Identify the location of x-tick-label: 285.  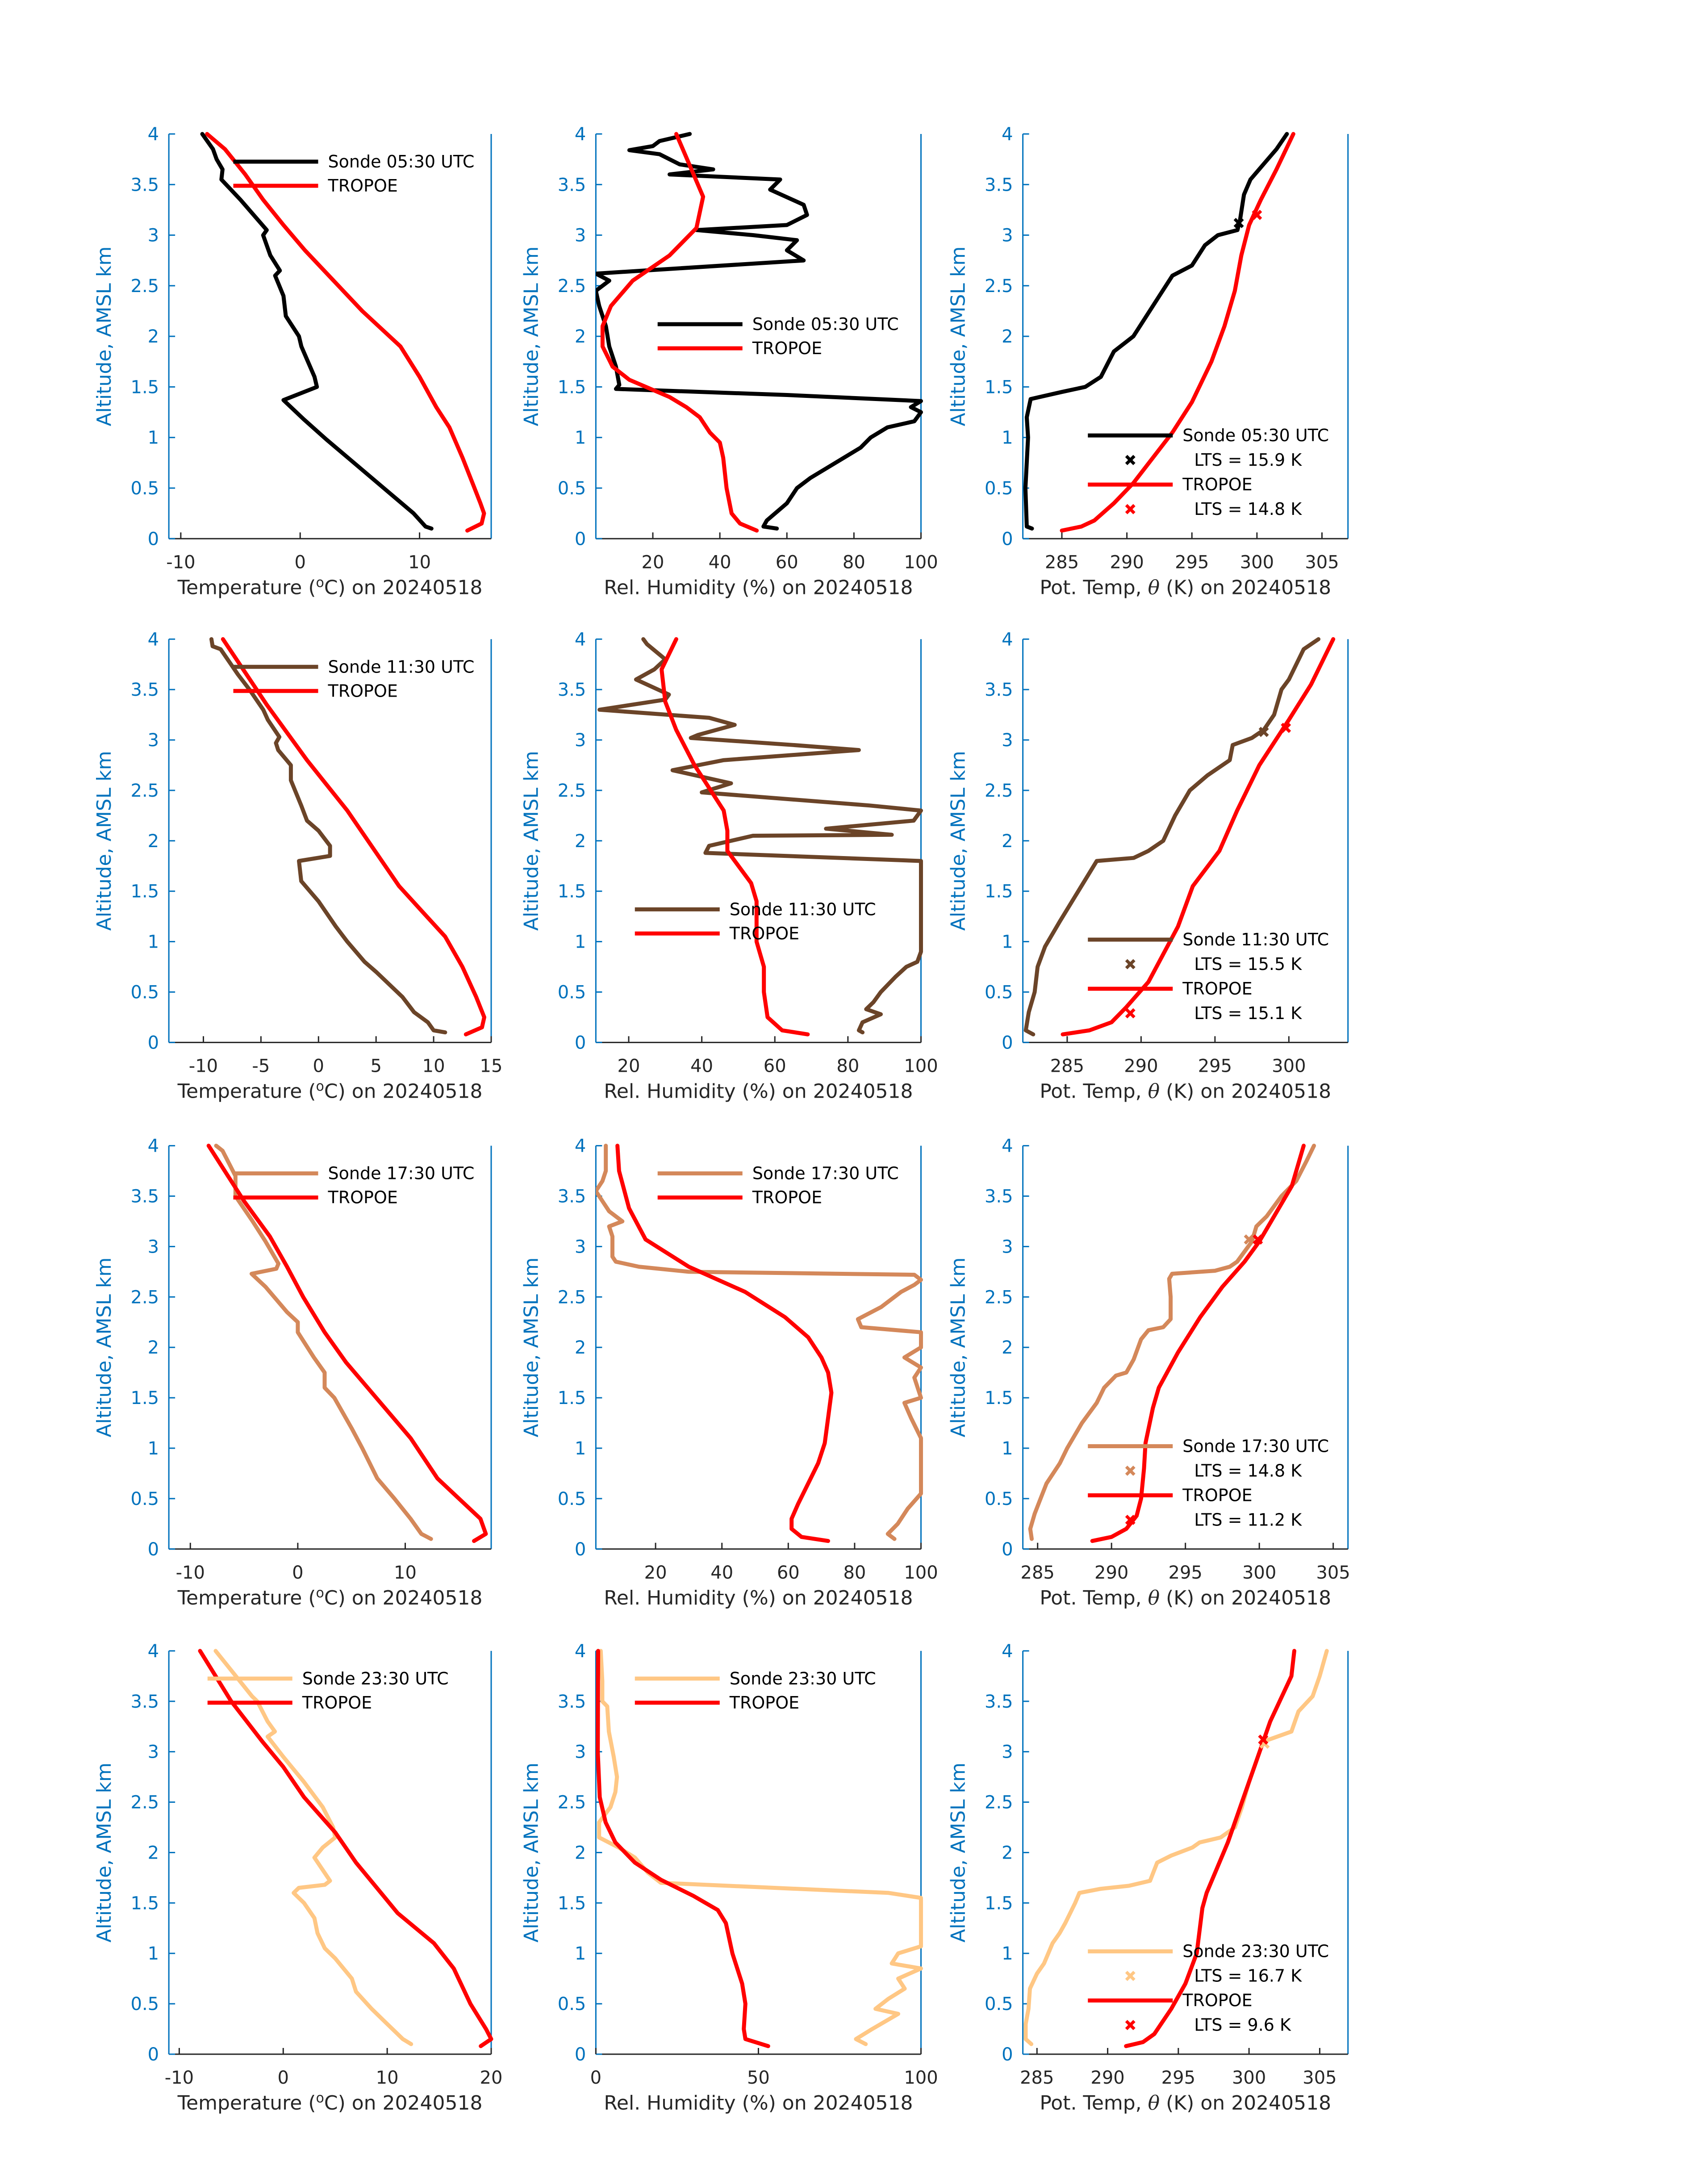
(1067, 1066).